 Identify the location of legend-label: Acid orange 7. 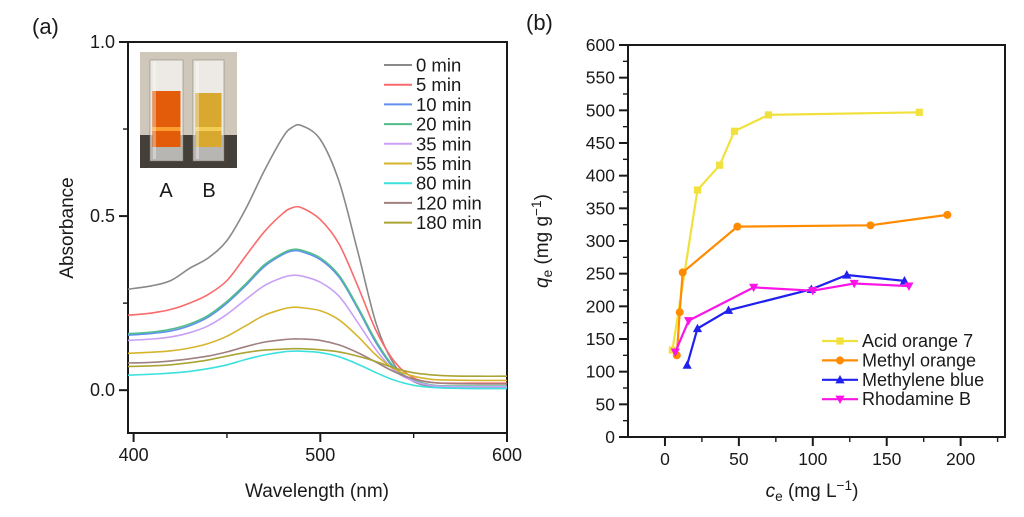
(917, 341).